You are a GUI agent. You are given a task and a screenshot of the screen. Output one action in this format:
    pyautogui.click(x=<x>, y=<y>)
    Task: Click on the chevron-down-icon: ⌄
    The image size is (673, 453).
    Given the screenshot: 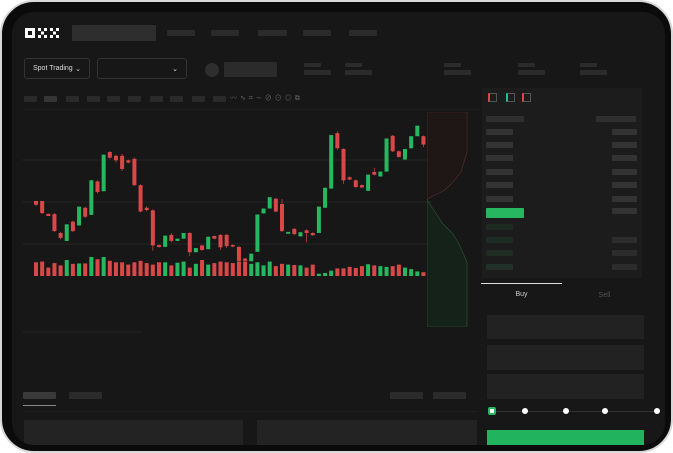 What is the action you would take?
    pyautogui.click(x=78, y=69)
    